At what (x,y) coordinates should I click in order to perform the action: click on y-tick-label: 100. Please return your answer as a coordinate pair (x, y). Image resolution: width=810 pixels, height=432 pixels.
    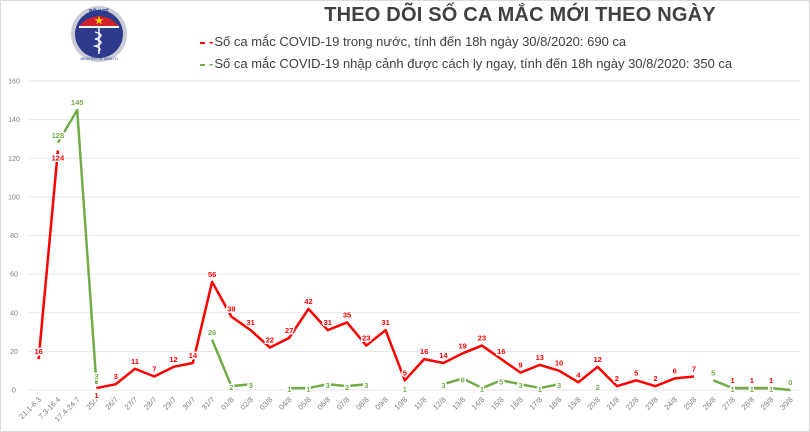
    Looking at the image, I should click on (14, 197).